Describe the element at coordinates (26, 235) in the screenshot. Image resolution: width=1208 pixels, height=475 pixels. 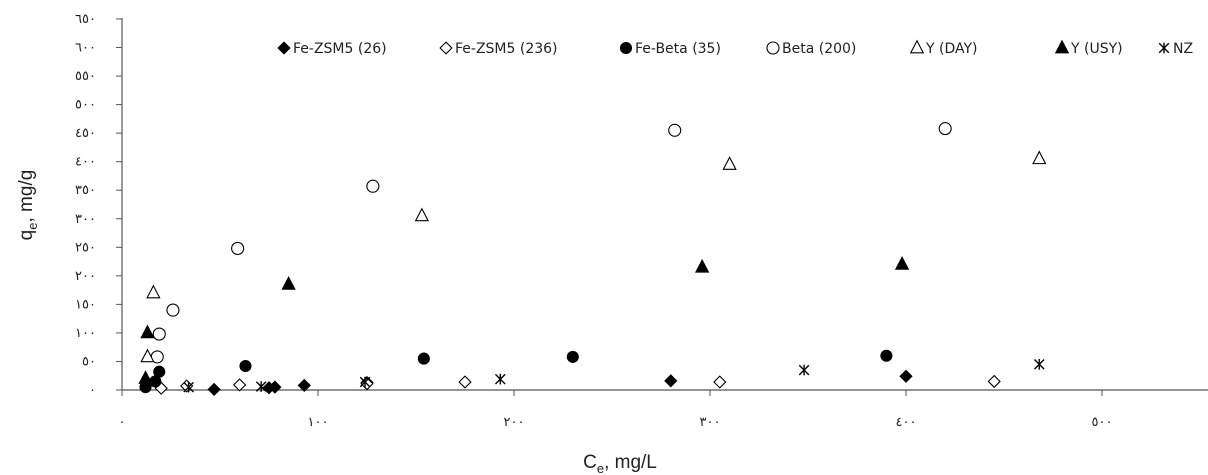
I see `y-axis-title-main: q` at that location.